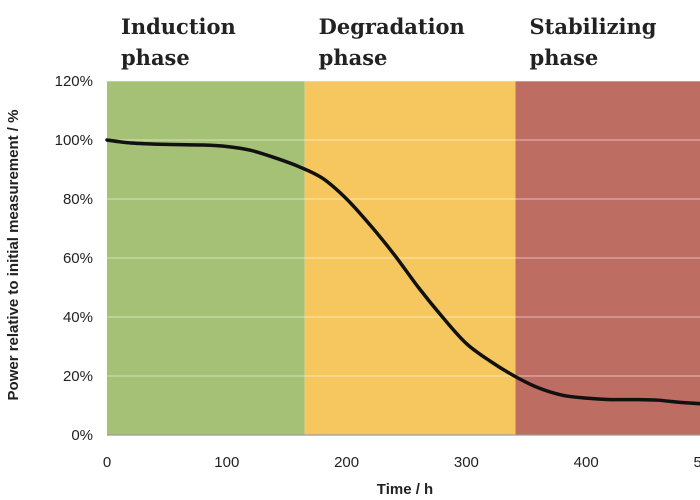 This screenshot has width=700, height=500. What do you see at coordinates (78, 317) in the screenshot?
I see `y-tick-label: 40%` at bounding box center [78, 317].